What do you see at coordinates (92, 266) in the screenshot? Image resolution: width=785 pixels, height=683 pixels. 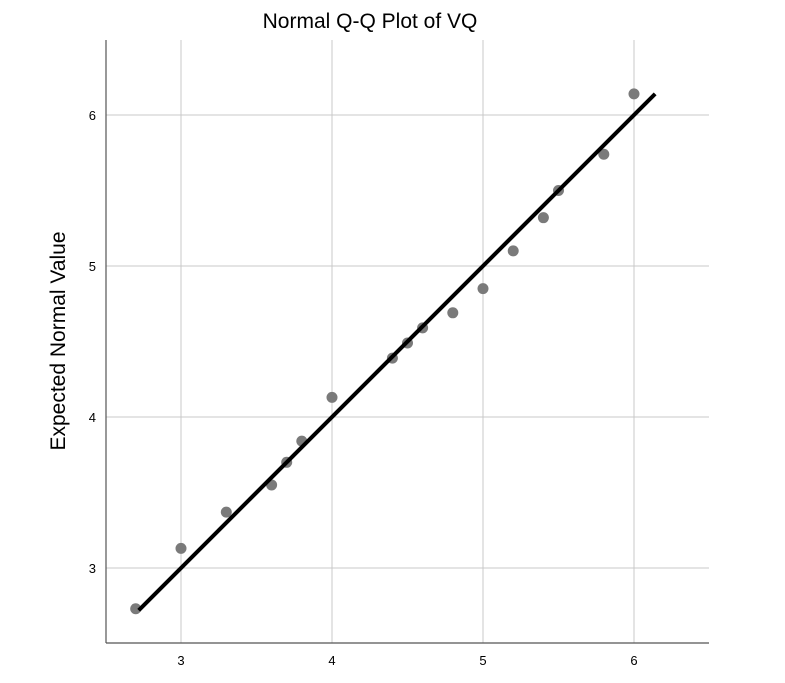 I see `y-tick-label: 5` at bounding box center [92, 266].